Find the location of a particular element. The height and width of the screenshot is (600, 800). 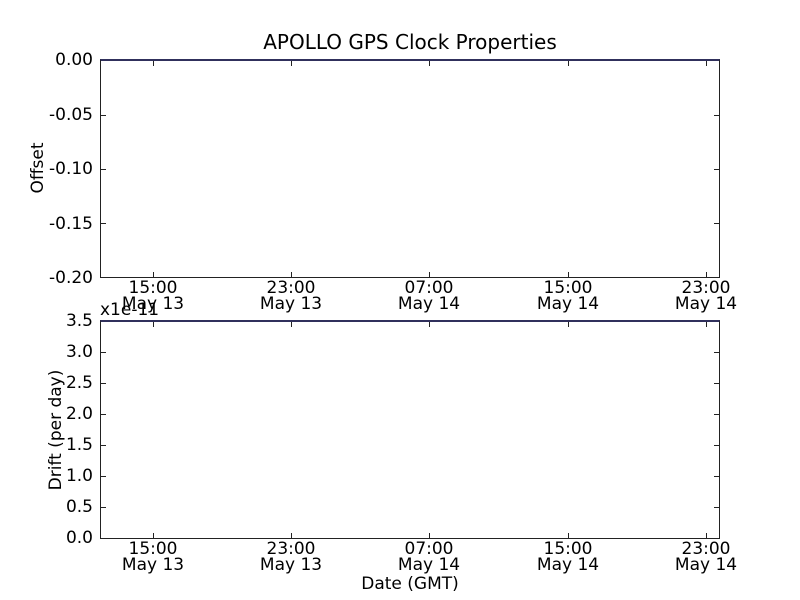

offset-xtick-label: 15:00 May 14 is located at coordinates (568, 296).